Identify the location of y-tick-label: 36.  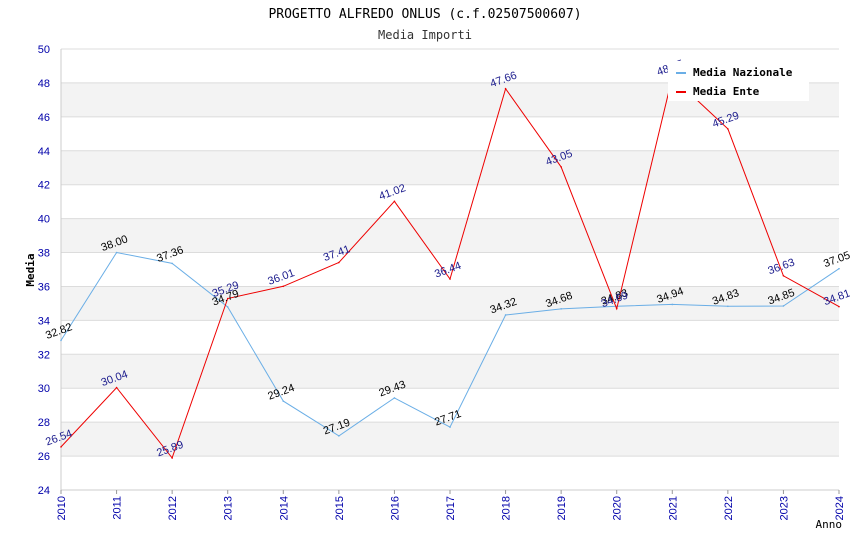
(44, 287).